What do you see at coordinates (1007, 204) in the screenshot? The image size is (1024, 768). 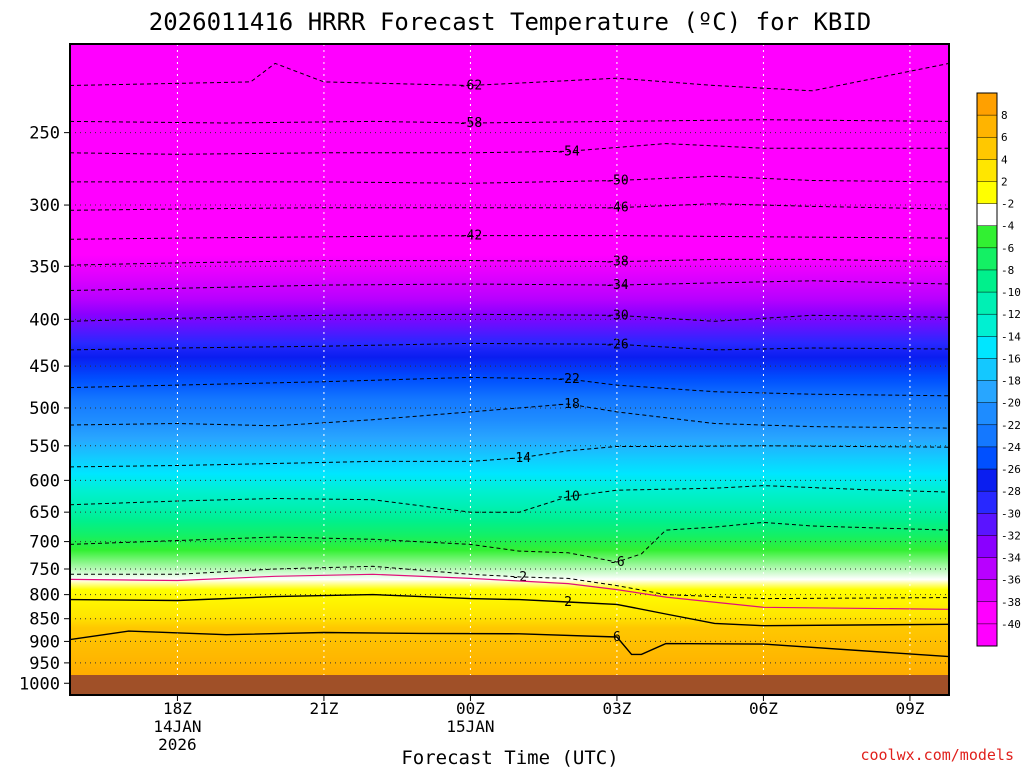 I see `colorbar-label: -2` at bounding box center [1007, 204].